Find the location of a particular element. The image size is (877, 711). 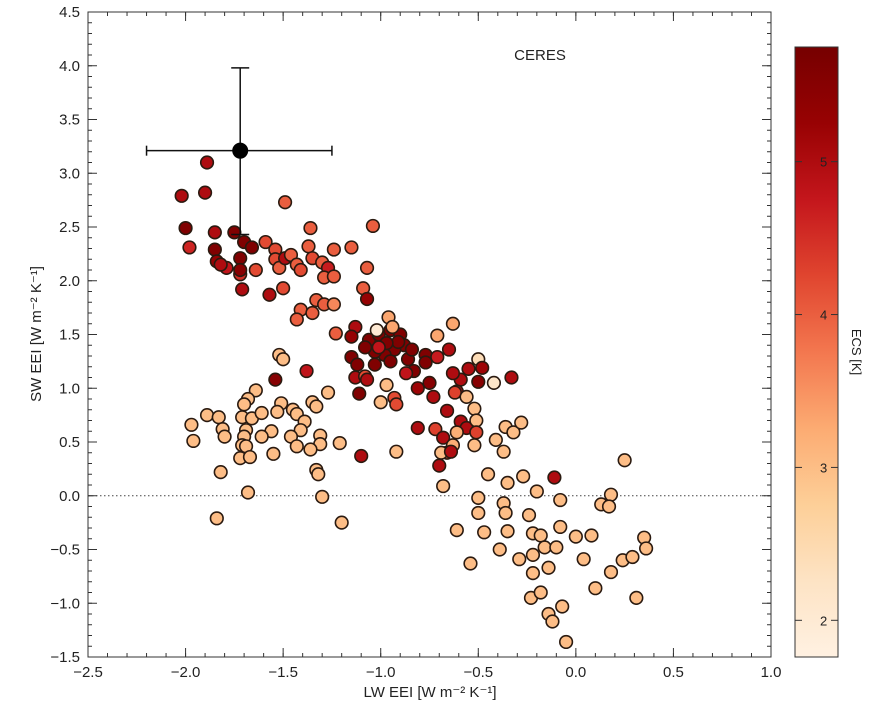

y-tick-label: −1.0 is located at coordinates (65, 603).